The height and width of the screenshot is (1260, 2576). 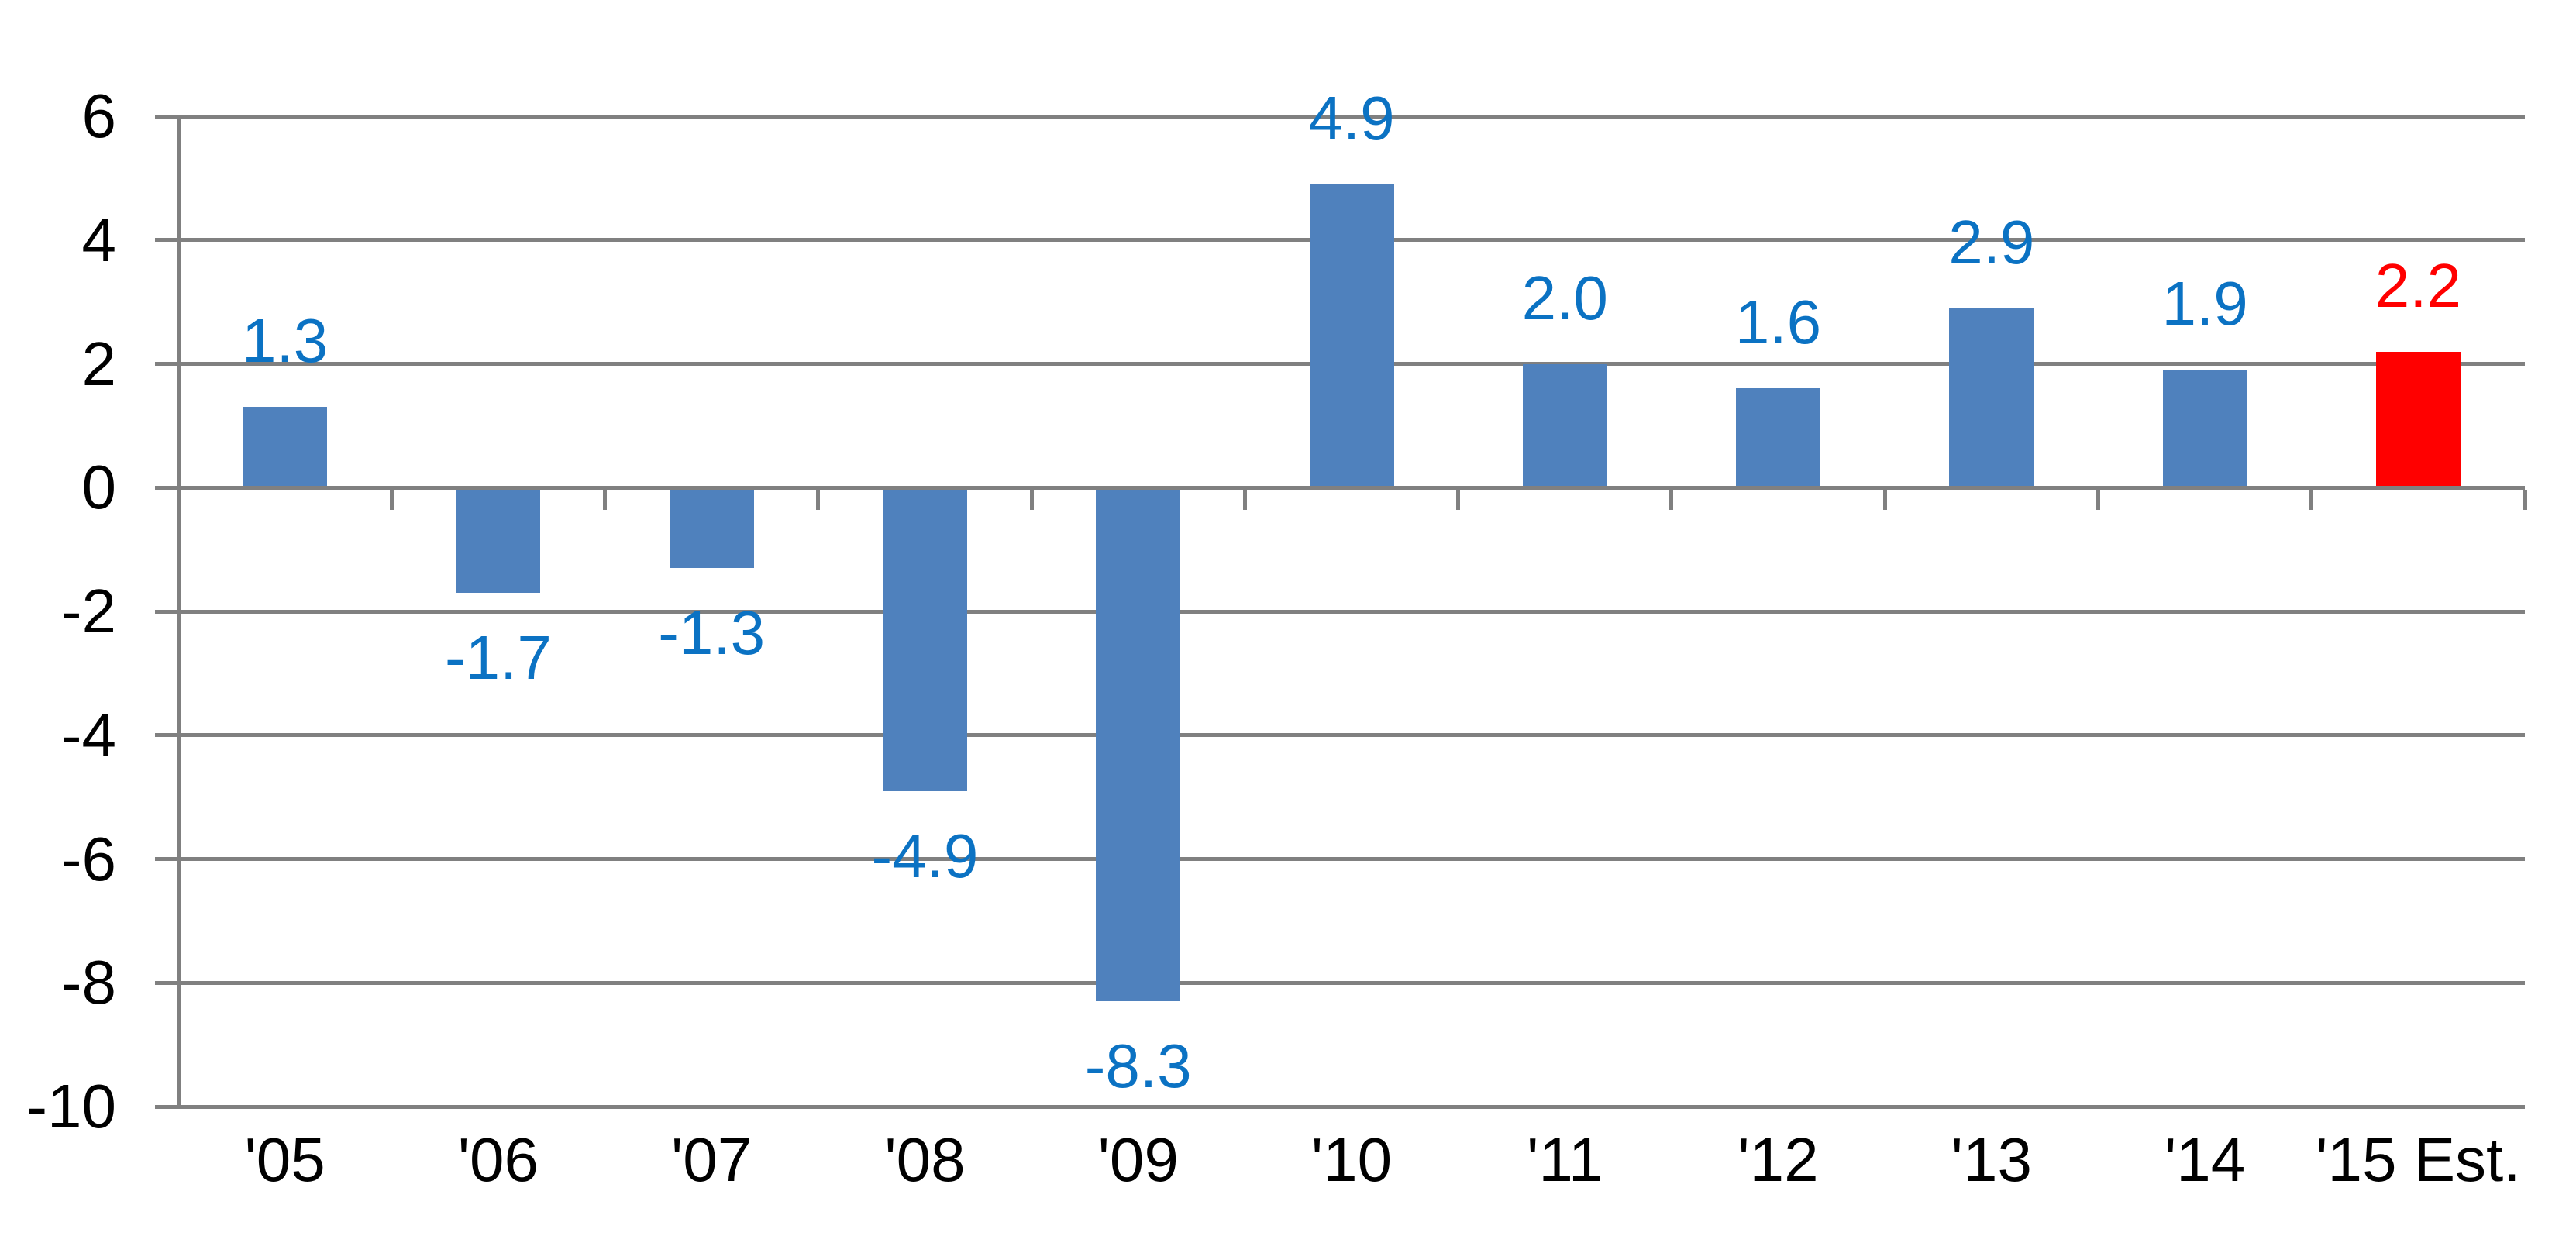 What do you see at coordinates (1351, 1160) in the screenshot?
I see `x-axis-label-10: '10` at bounding box center [1351, 1160].